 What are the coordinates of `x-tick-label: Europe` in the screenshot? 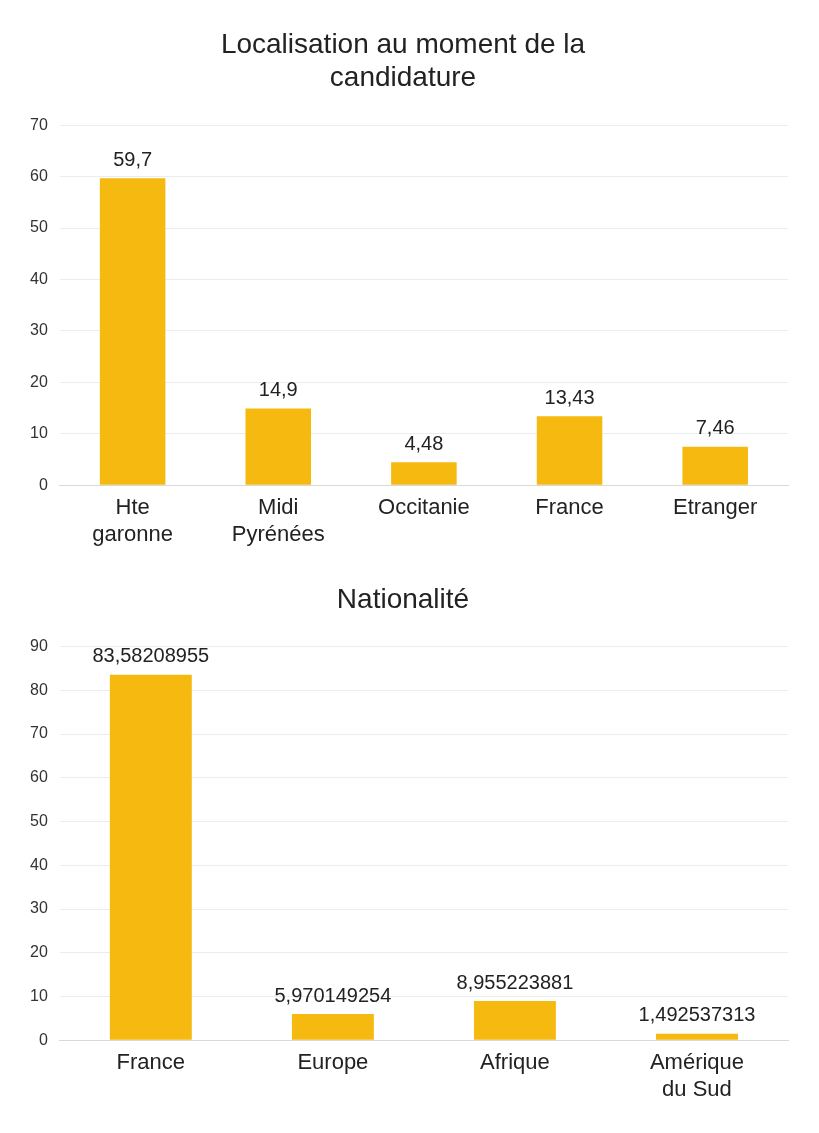 It's located at (333, 1062).